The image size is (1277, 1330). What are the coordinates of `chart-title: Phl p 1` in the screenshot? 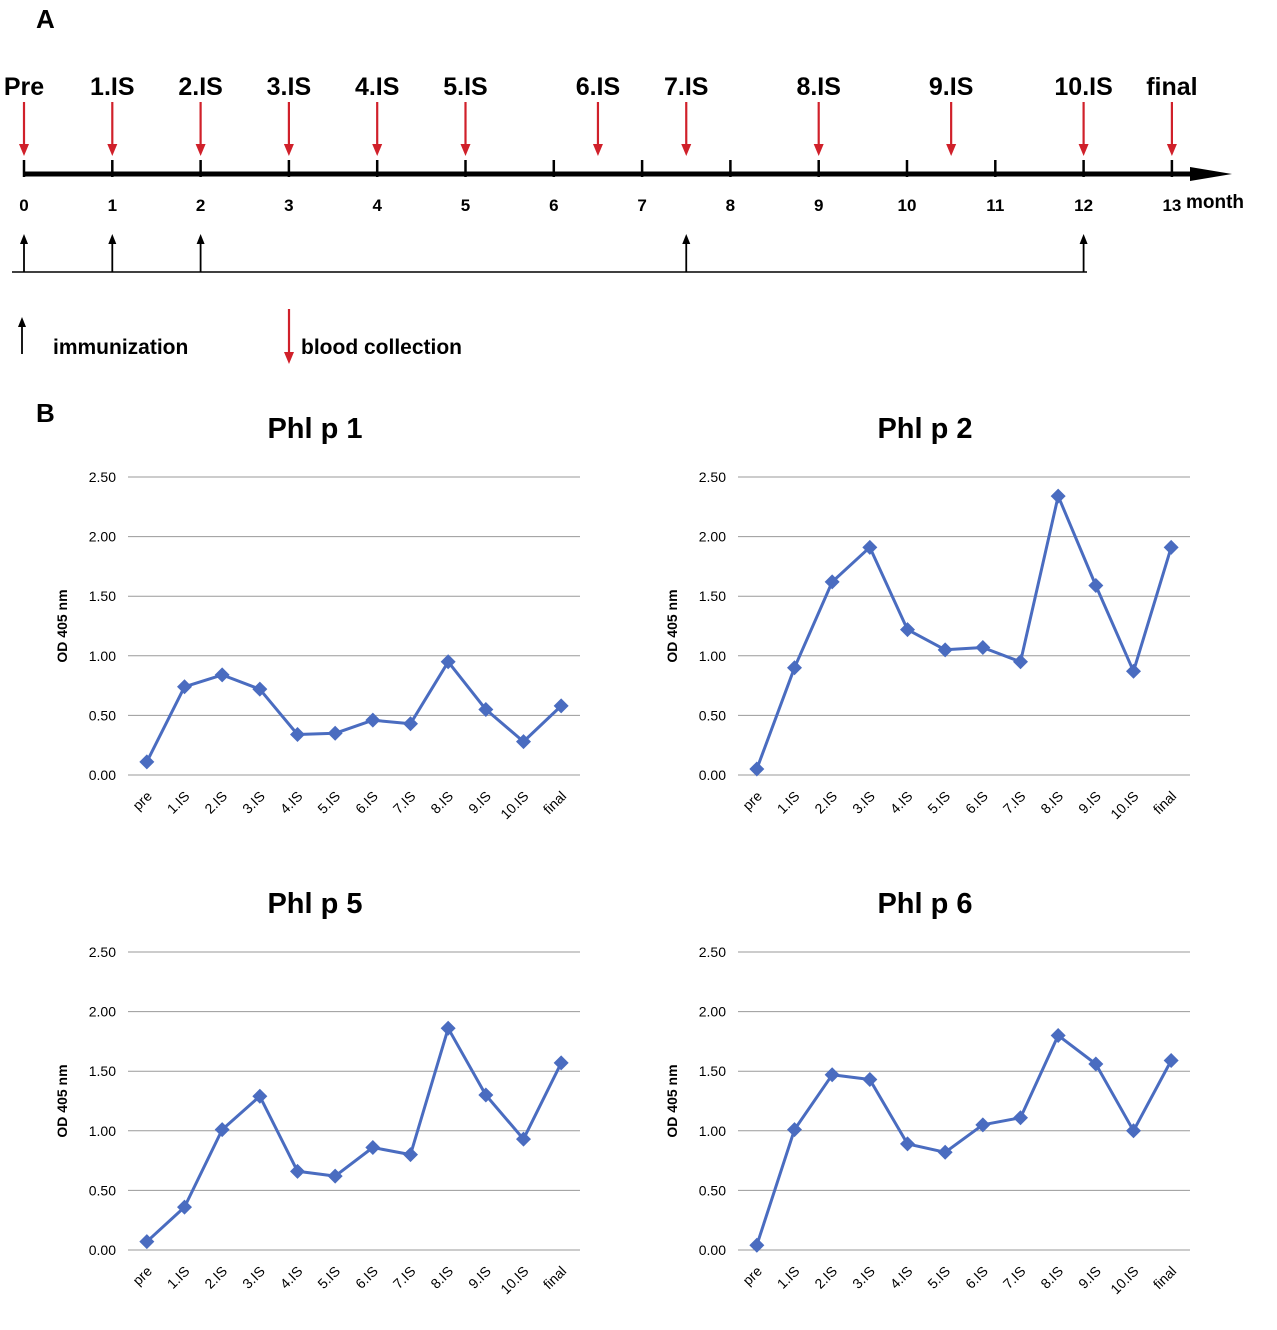 It's located at (314, 429).